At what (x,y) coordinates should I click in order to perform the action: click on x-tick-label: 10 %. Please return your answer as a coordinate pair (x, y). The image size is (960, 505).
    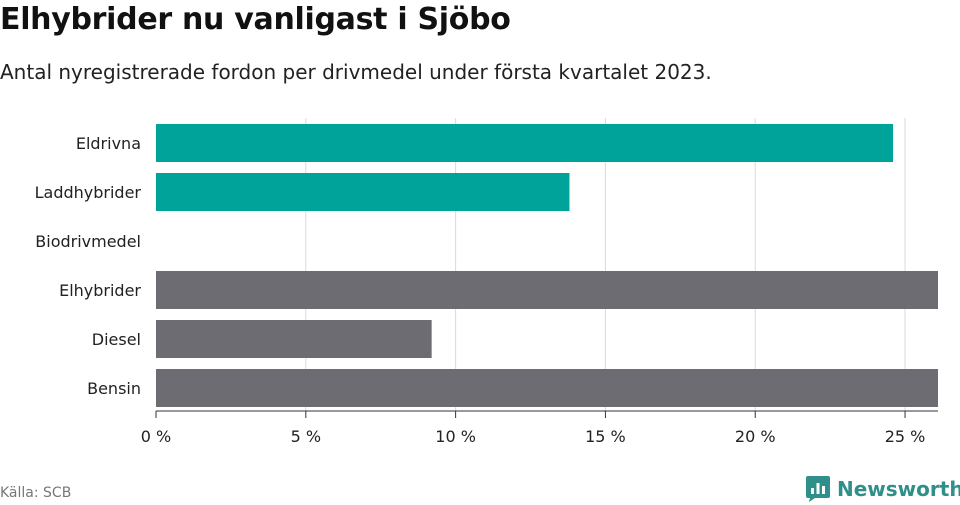
    Looking at the image, I should click on (455, 436).